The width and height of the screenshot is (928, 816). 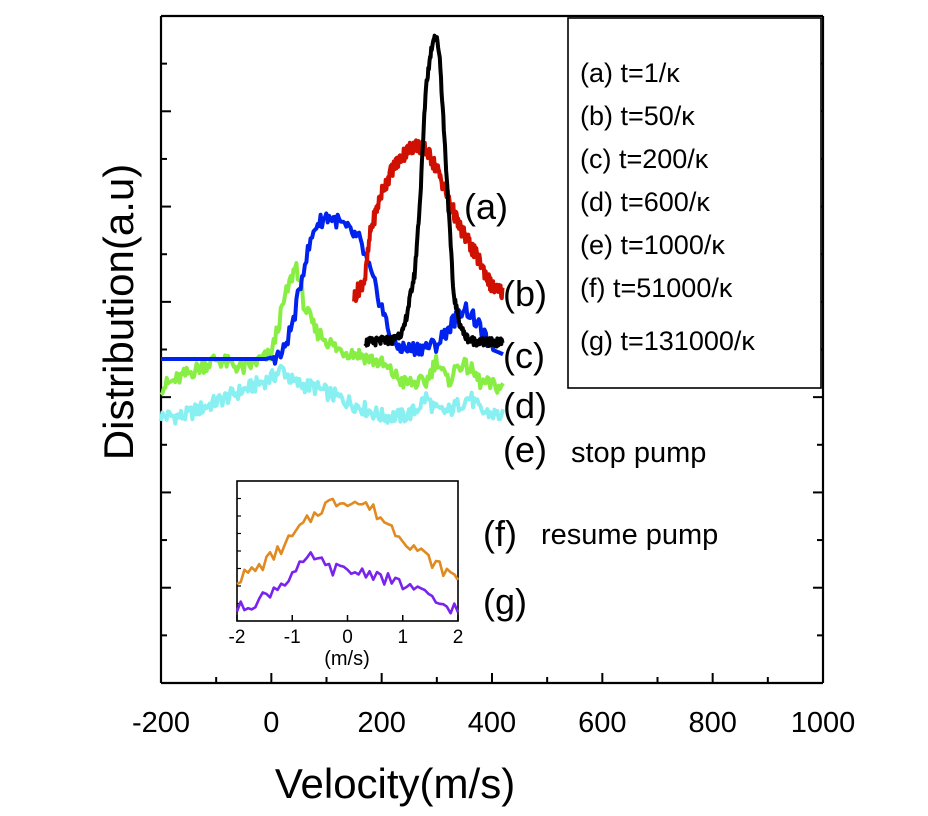 What do you see at coordinates (347, 583) in the screenshot?
I see `inset-series-line-g` at bounding box center [347, 583].